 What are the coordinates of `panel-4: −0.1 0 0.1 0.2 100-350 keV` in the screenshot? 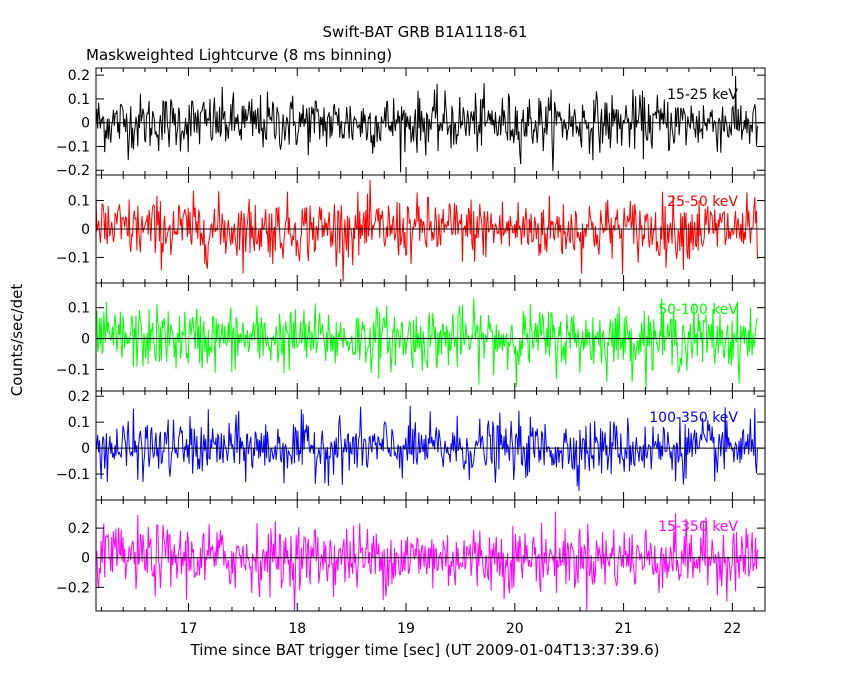 It's located at (411, 445).